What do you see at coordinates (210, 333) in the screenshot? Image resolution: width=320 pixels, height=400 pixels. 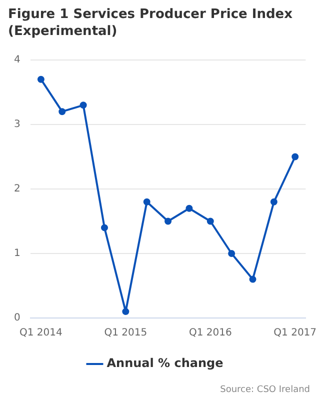 I see `x-tick-label: Q1 2016` at bounding box center [210, 333].